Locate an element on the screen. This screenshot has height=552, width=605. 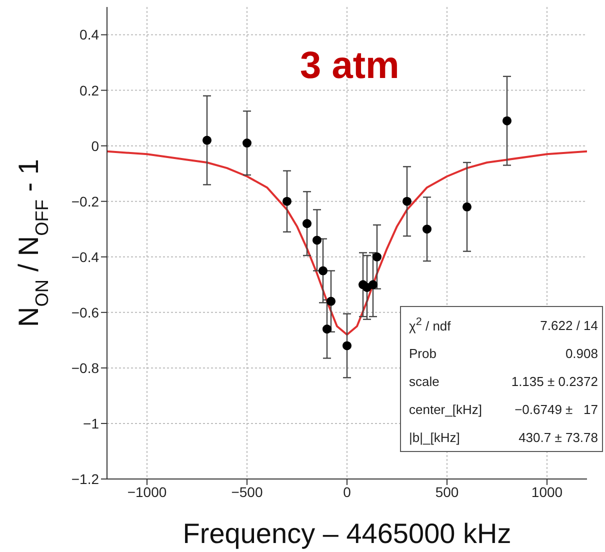
annotation: 430.7 ± 73.78 is located at coordinates (558, 437).